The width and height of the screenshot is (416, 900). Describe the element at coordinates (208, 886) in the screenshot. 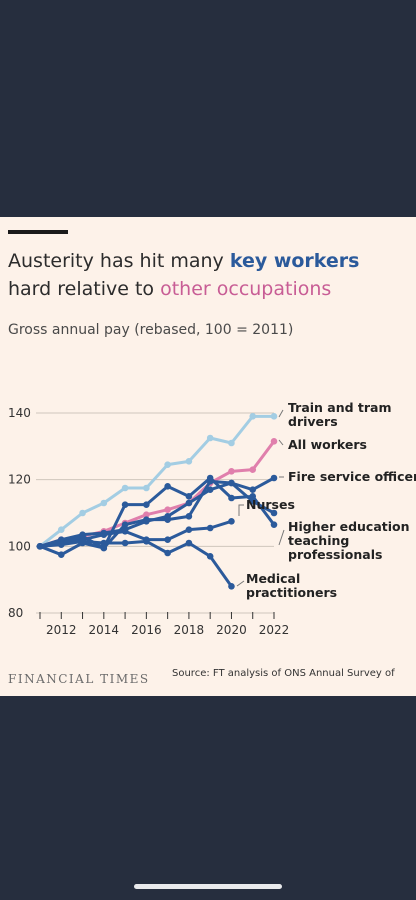

I see `home-indicator` at that location.